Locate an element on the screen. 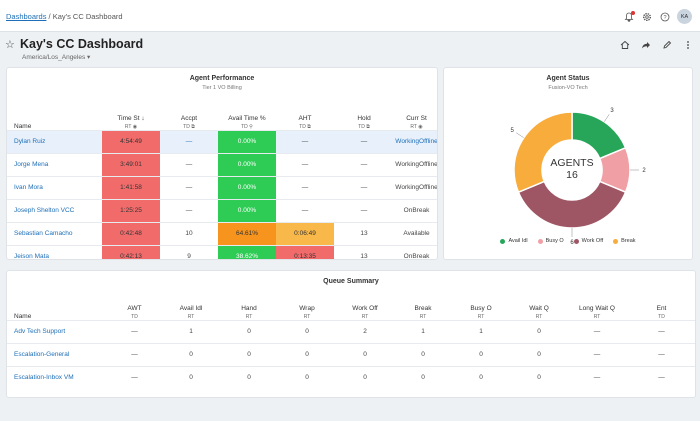 This screenshot has height=421, width=700. donut-value-label: 2 is located at coordinates (644, 171).